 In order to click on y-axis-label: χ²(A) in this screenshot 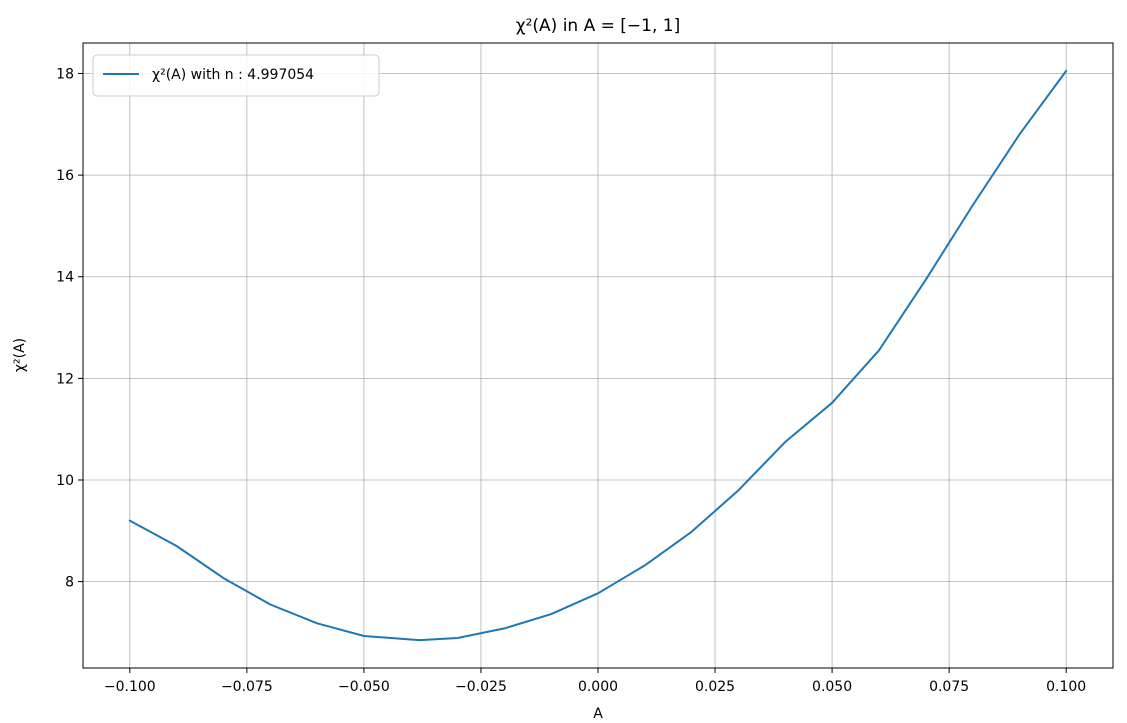, I will do `click(20, 355)`.